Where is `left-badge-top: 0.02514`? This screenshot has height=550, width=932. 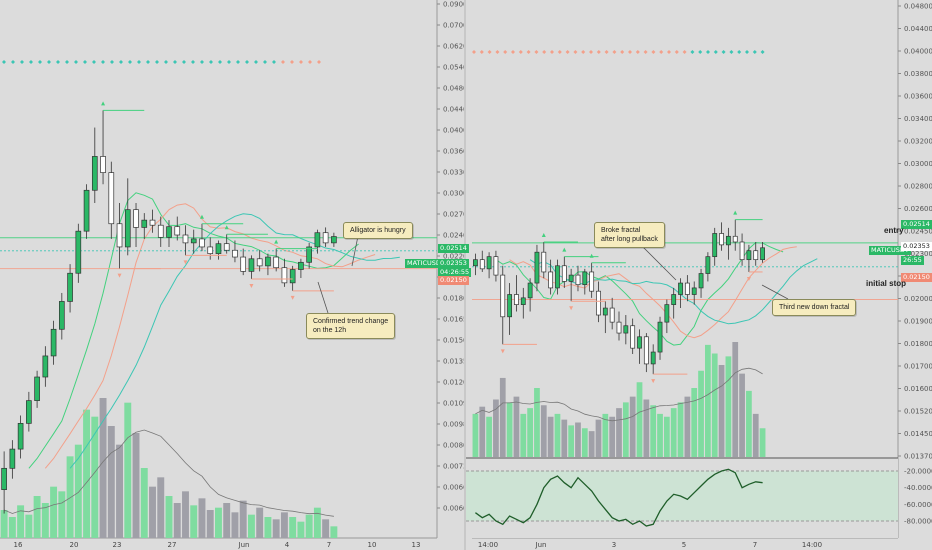 left-badge-top: 0.02514 is located at coordinates (453, 248).